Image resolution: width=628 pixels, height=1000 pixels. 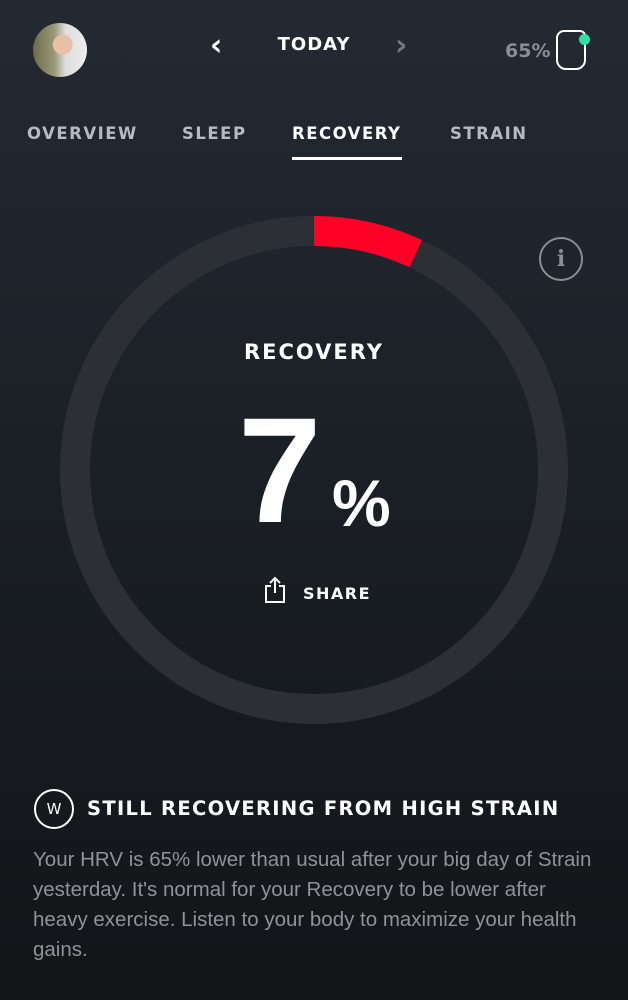 I want to click on recovery-title: RECOVERY, so click(x=314, y=352).